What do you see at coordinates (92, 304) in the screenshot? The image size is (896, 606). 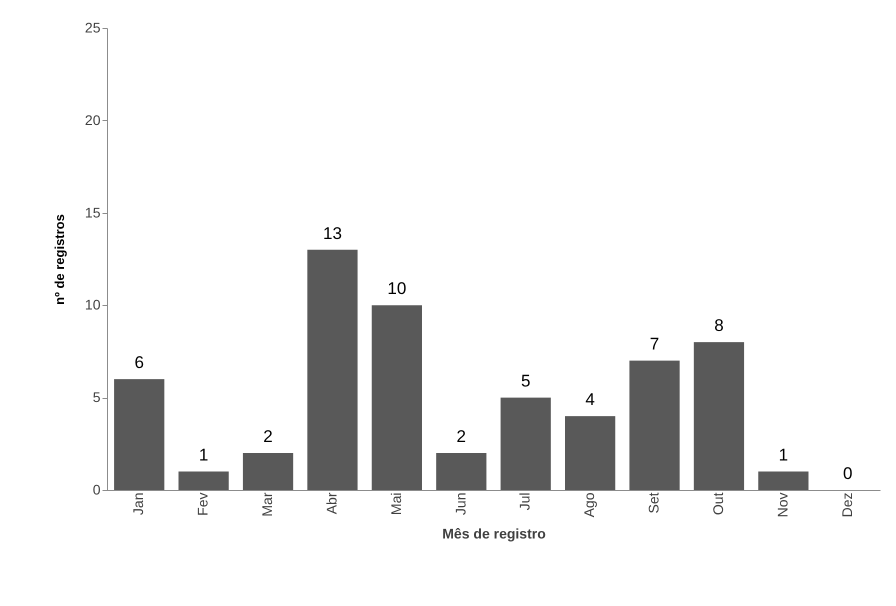 I see `y-tick-label: 10` at bounding box center [92, 304].